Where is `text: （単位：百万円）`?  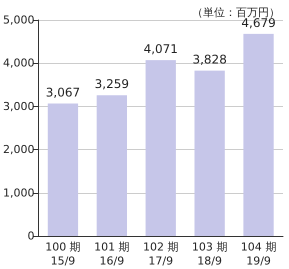 text: （単位：百万円） is located at coordinates (236, 12).